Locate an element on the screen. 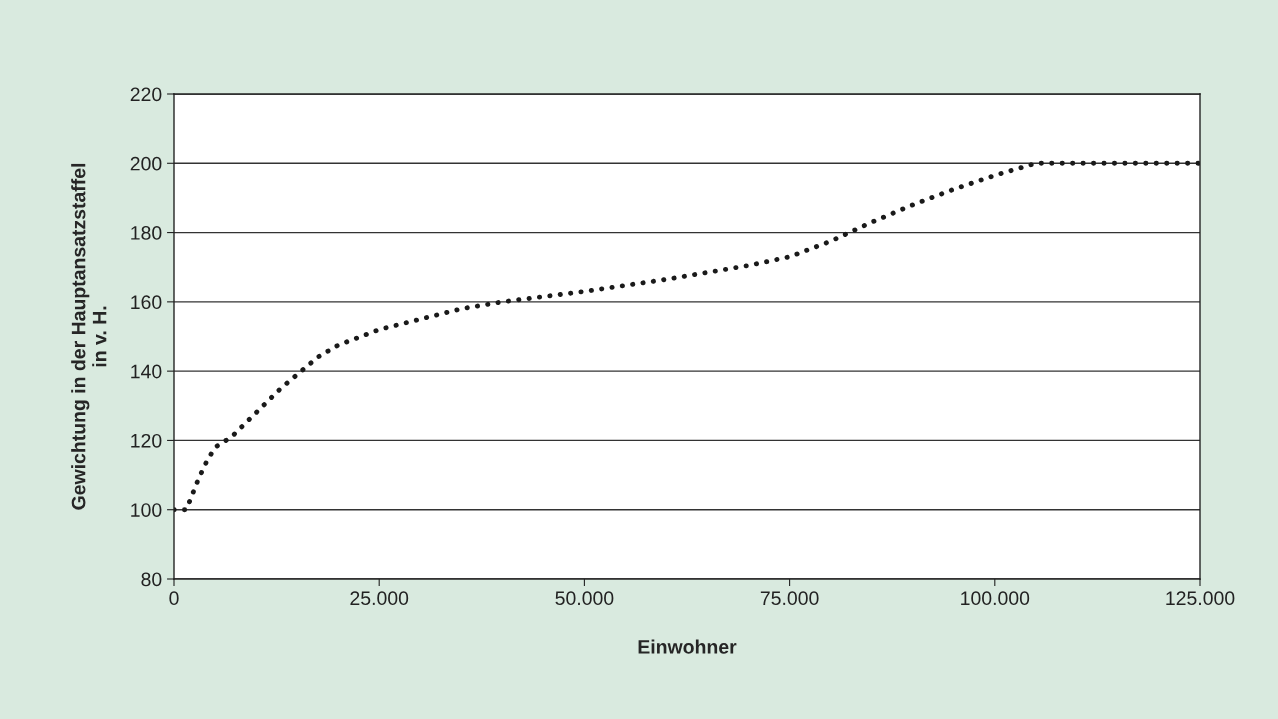 This screenshot has height=719, width=1278. y-tick-label: 100 is located at coordinates (146, 510).